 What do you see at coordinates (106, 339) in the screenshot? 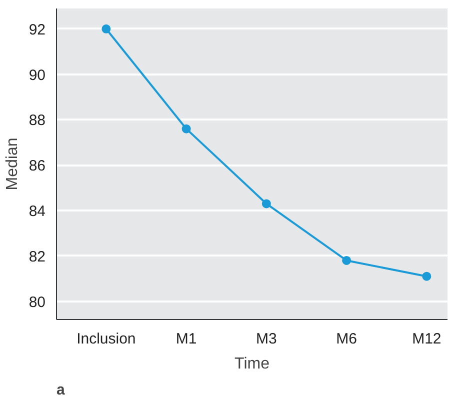
I see `x-tick-label: Inclusion` at bounding box center [106, 339].